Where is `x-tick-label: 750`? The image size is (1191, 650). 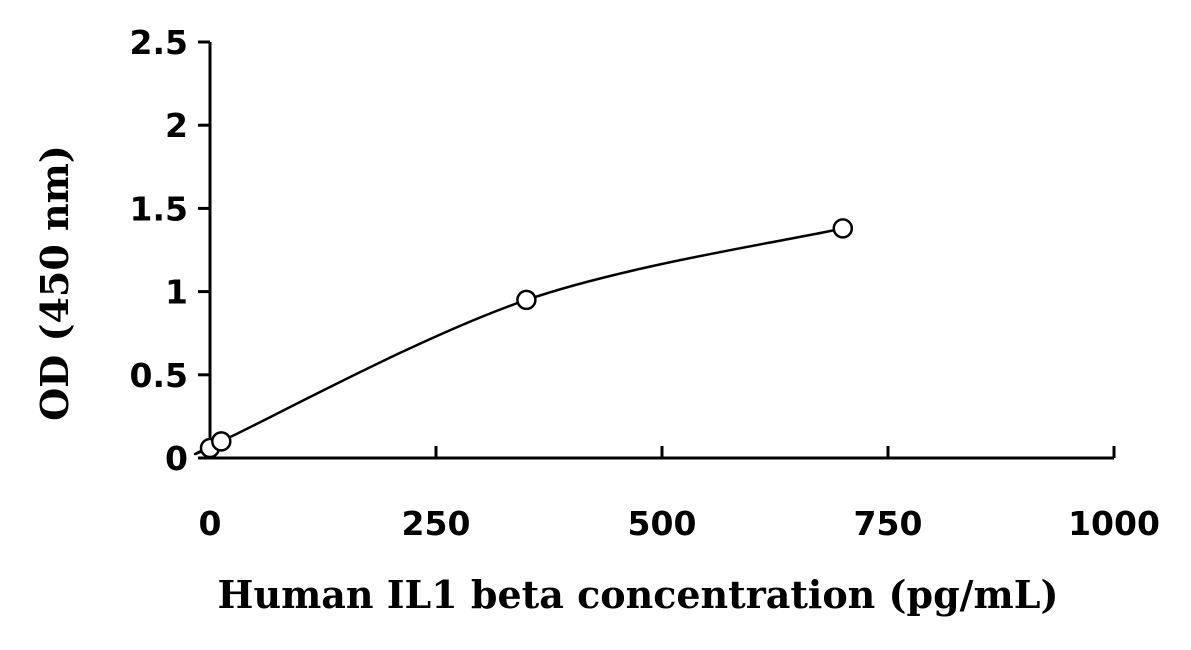
x-tick-label: 750 is located at coordinates (888, 523).